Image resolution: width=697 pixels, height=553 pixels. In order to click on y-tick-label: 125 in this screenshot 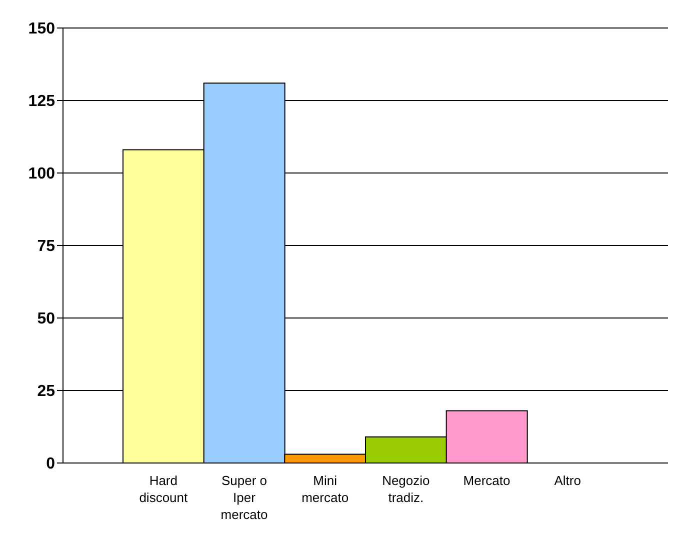, I will do `click(42, 101)`.